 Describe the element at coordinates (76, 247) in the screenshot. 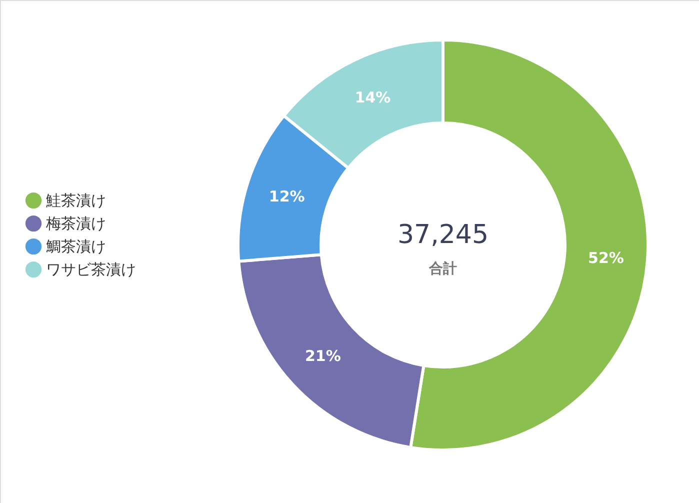

I see `legend-label: 鯛茶漬け` at that location.